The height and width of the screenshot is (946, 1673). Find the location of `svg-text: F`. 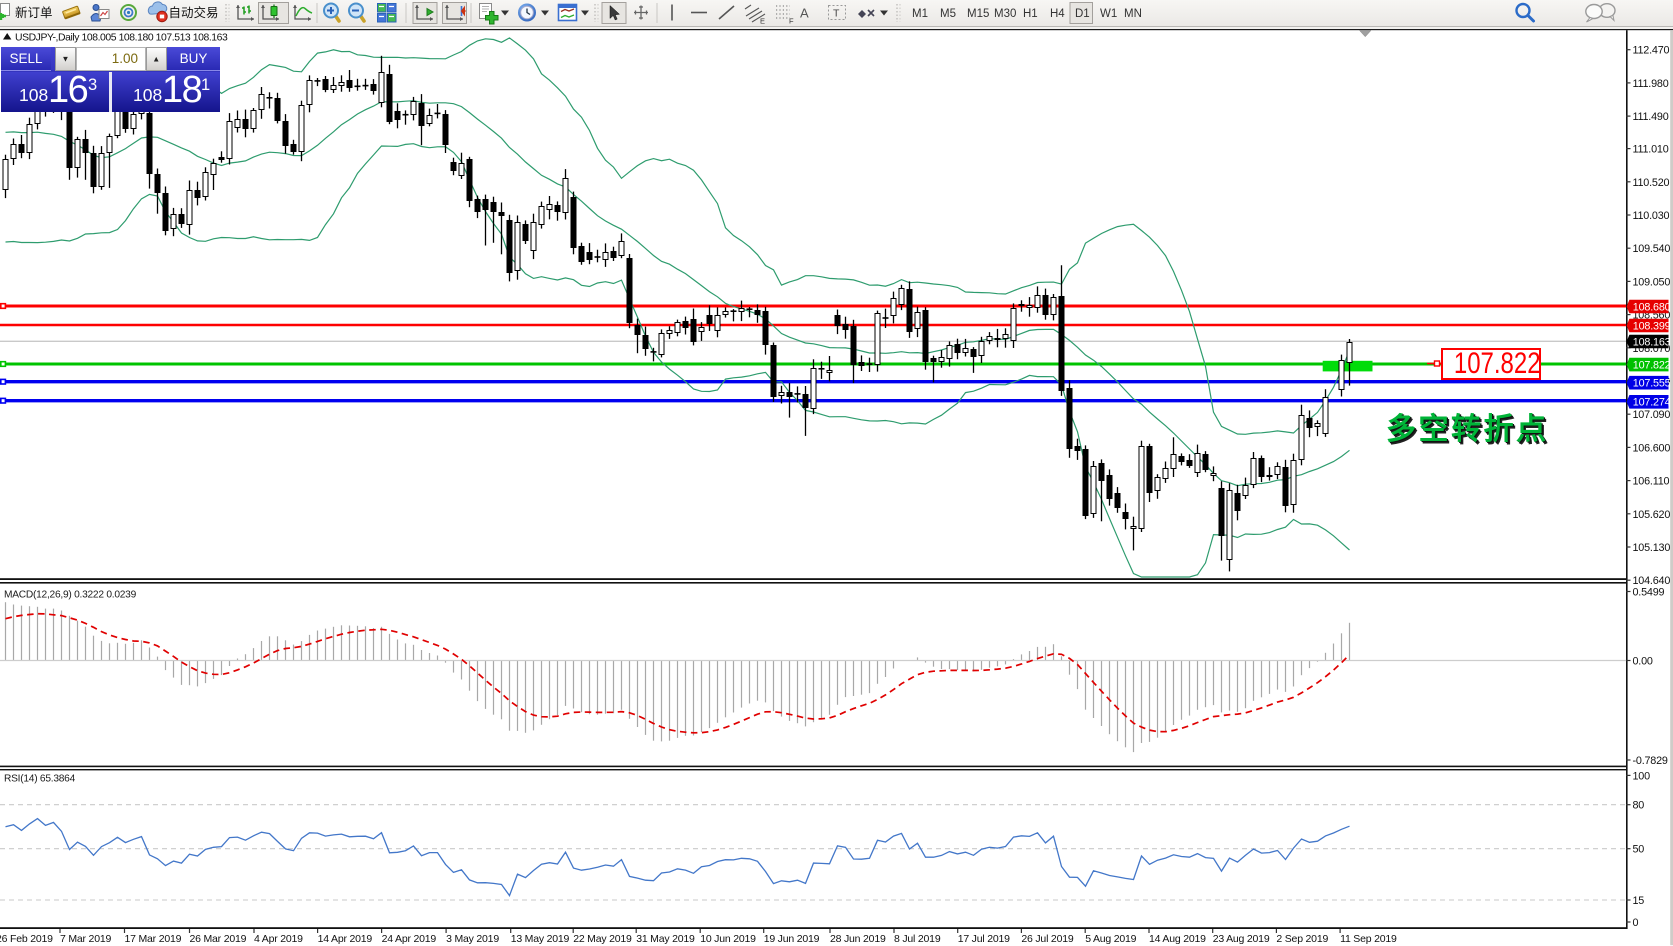

svg-text: F is located at coordinates (791, 21).